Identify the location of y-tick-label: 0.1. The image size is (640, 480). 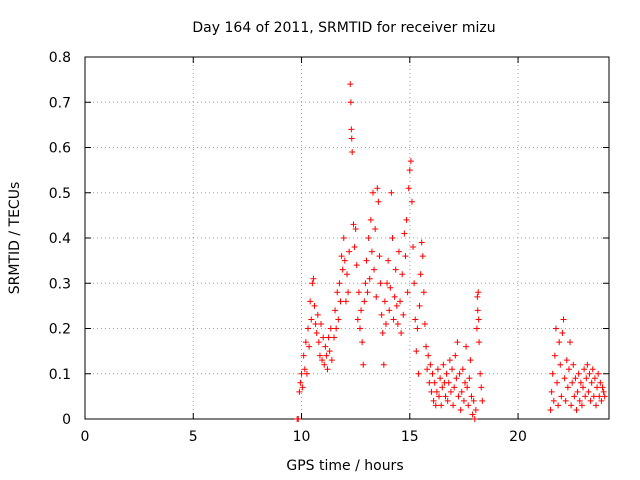
(60, 375).